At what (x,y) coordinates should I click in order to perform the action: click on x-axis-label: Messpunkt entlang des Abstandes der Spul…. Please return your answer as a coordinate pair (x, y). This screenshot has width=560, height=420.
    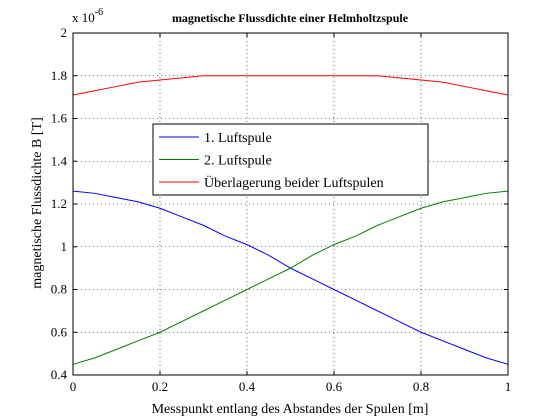
    Looking at the image, I should click on (290, 409).